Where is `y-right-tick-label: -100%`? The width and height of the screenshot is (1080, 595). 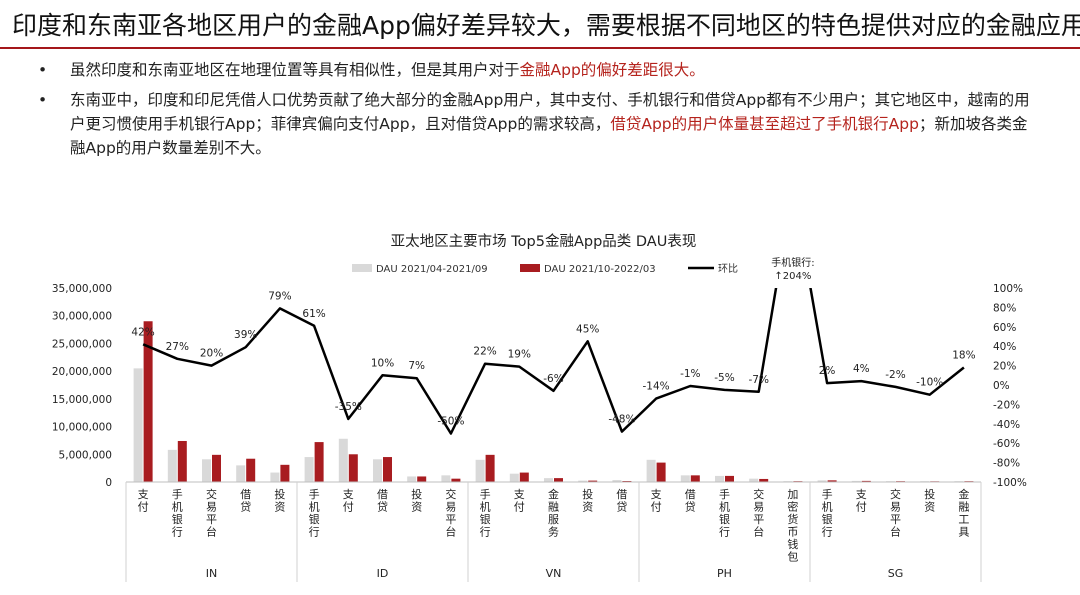
y-right-tick-label: -100% is located at coordinates (1010, 483).